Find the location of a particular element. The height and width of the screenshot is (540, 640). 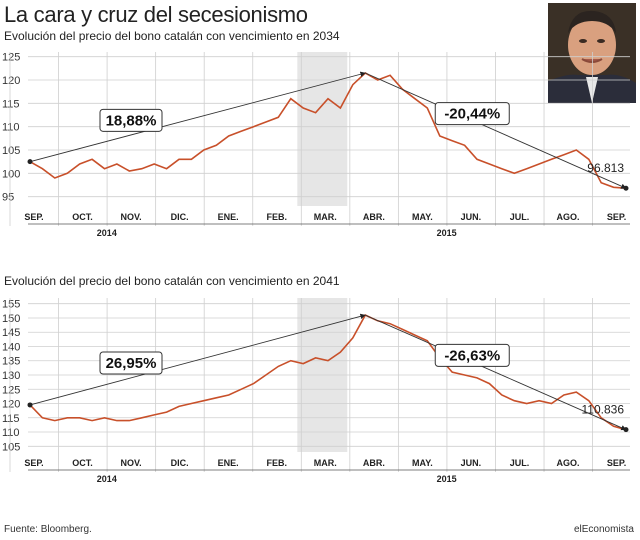

rise-callout-label: 18,88% is located at coordinates (131, 120).